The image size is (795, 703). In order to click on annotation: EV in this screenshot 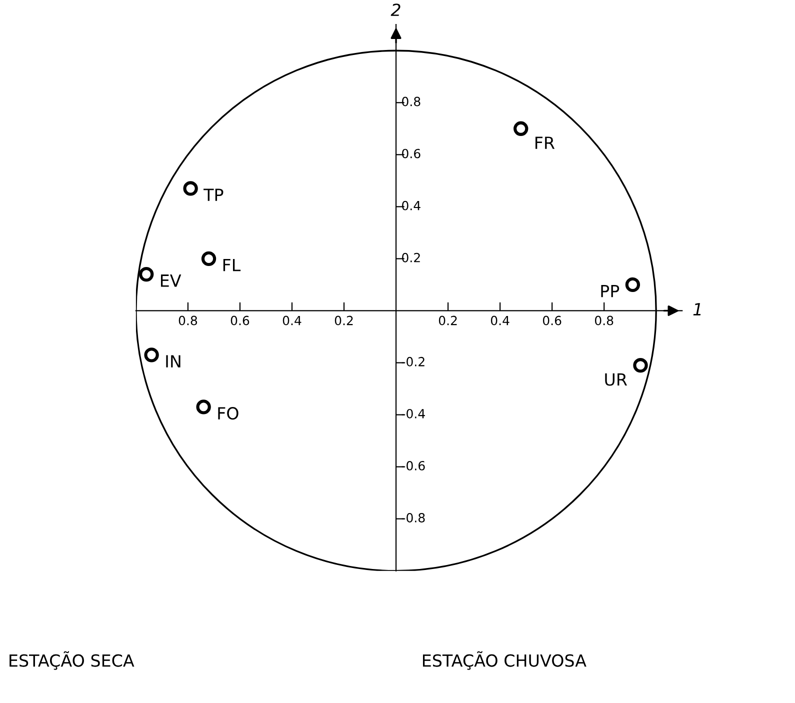, I will do `click(171, 280)`.